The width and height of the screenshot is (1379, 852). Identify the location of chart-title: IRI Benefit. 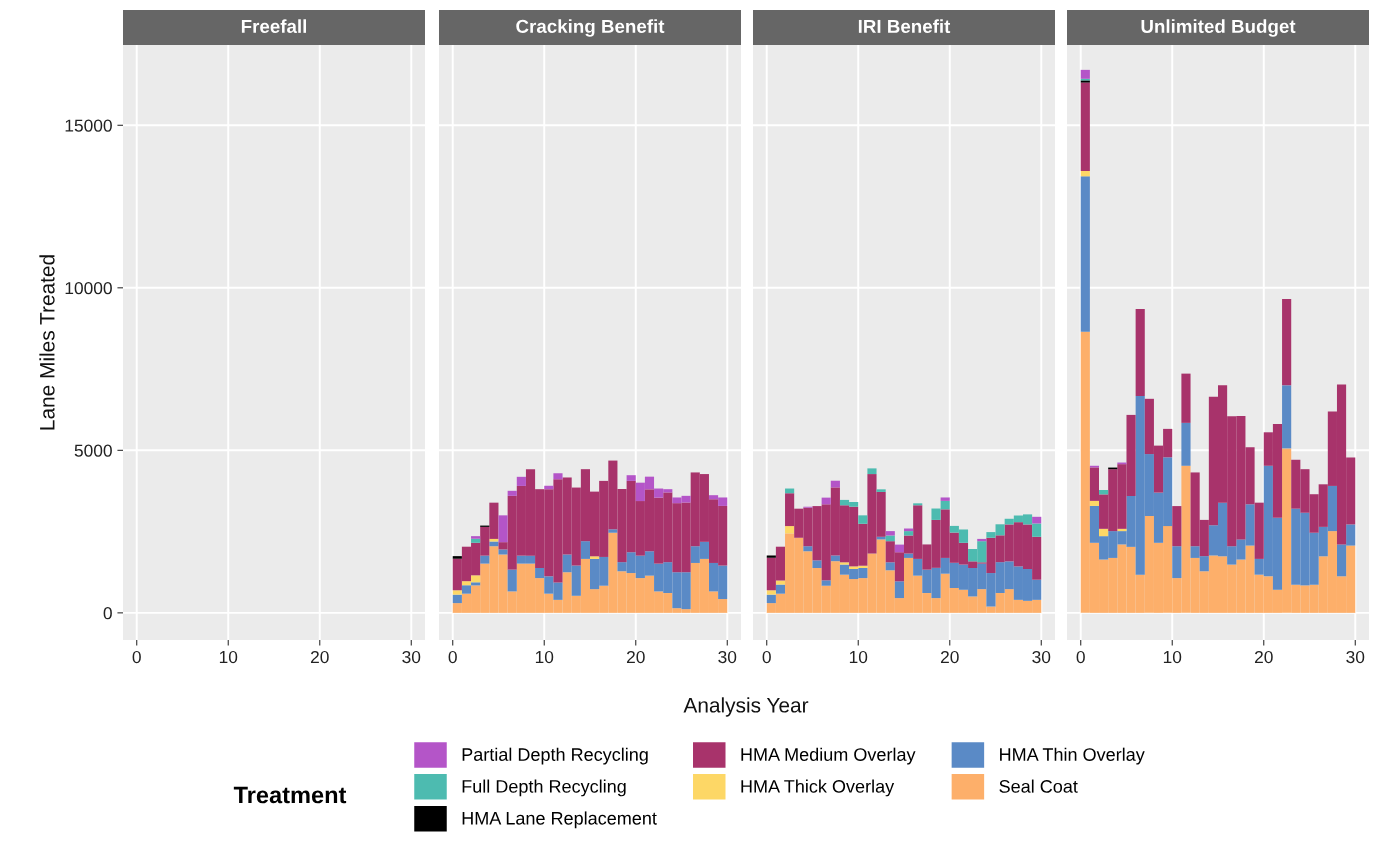
(904, 26).